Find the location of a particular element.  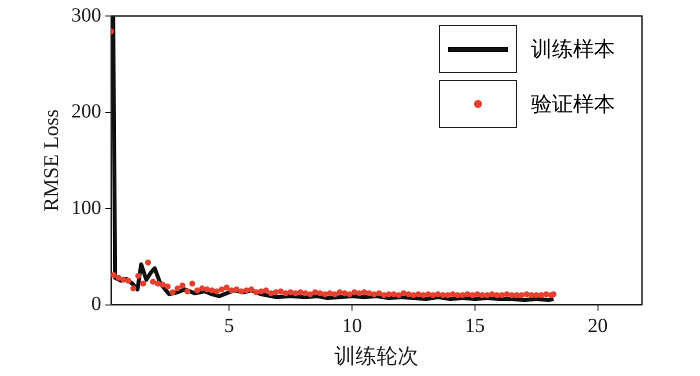

x-tick-label: 20 is located at coordinates (598, 326).